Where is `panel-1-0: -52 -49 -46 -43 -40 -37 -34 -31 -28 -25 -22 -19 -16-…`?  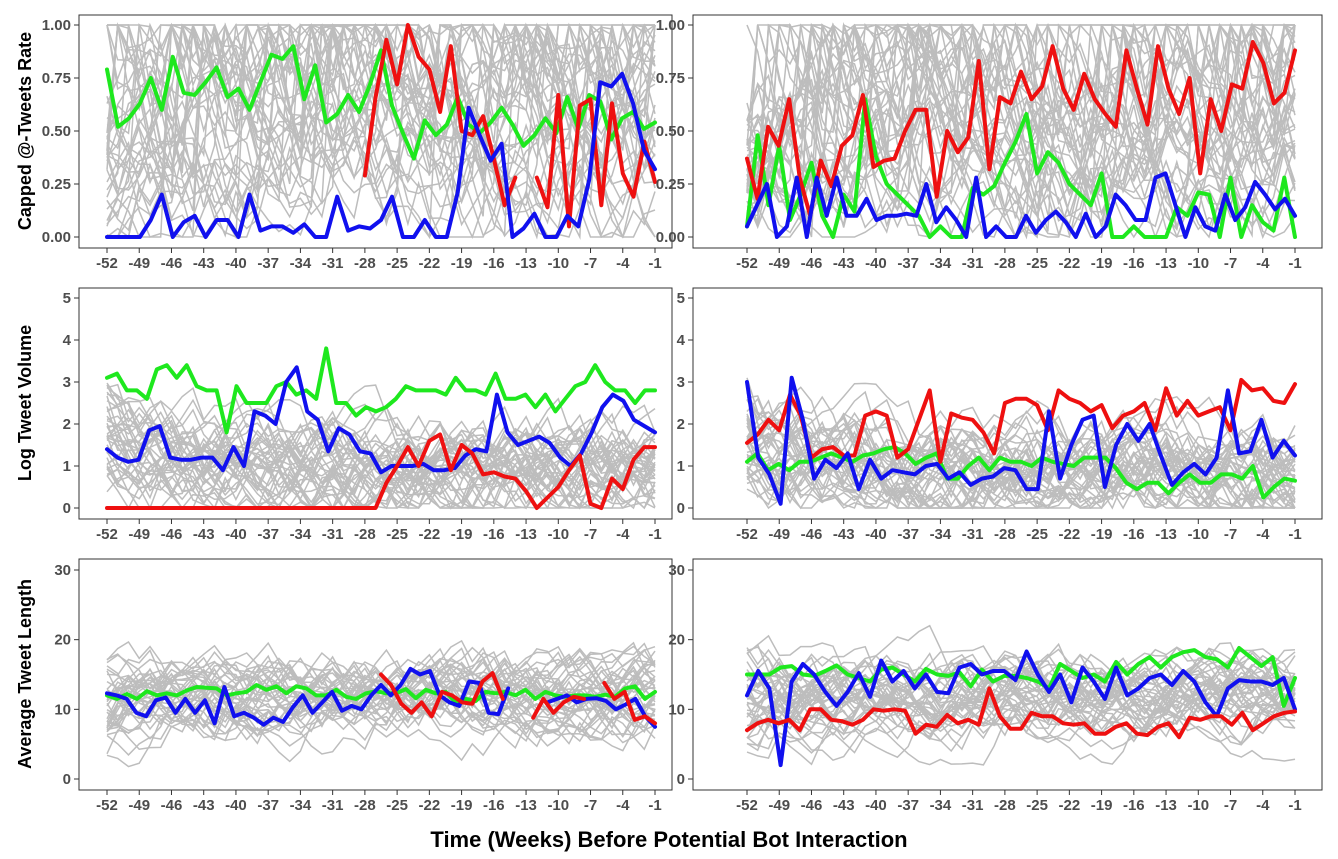 panel-1-0: -52 -49 -46 -43 -40 -37 -34 -31 -28 -25 -22 -19 -16-… is located at coordinates (368, 415).